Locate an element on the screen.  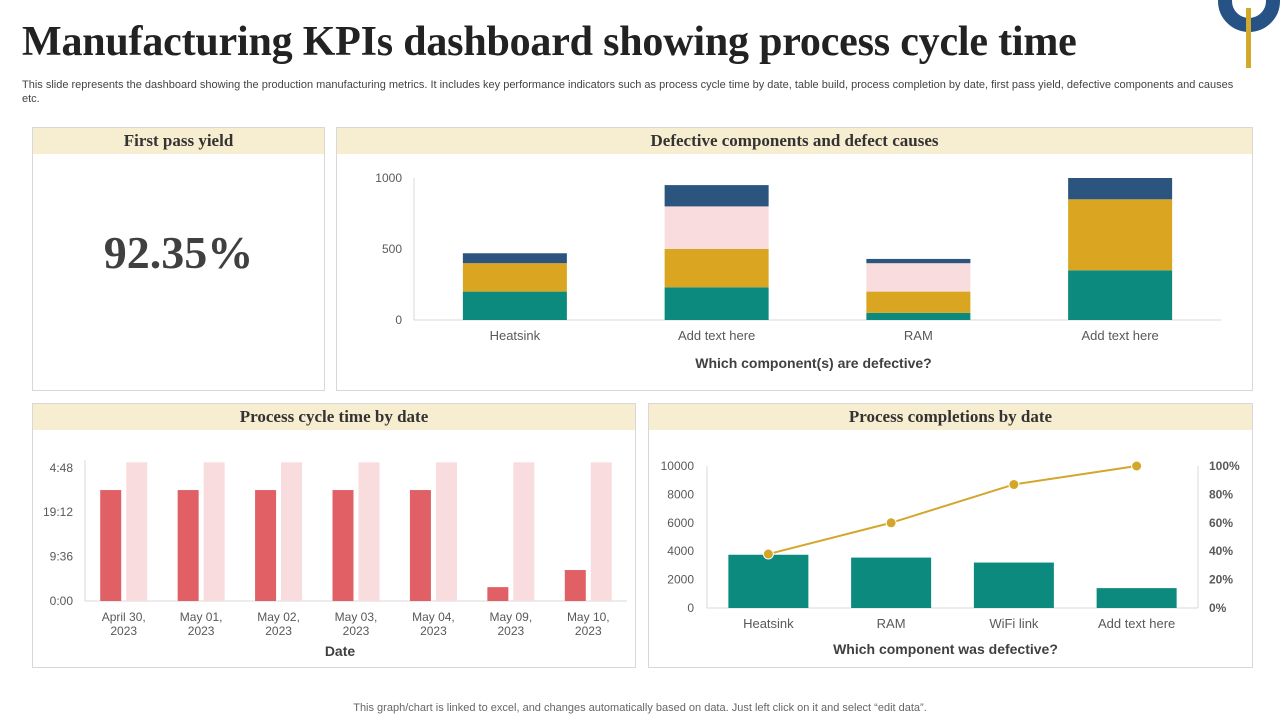
y2-tick-label: 0% is located at coordinates (1218, 608).